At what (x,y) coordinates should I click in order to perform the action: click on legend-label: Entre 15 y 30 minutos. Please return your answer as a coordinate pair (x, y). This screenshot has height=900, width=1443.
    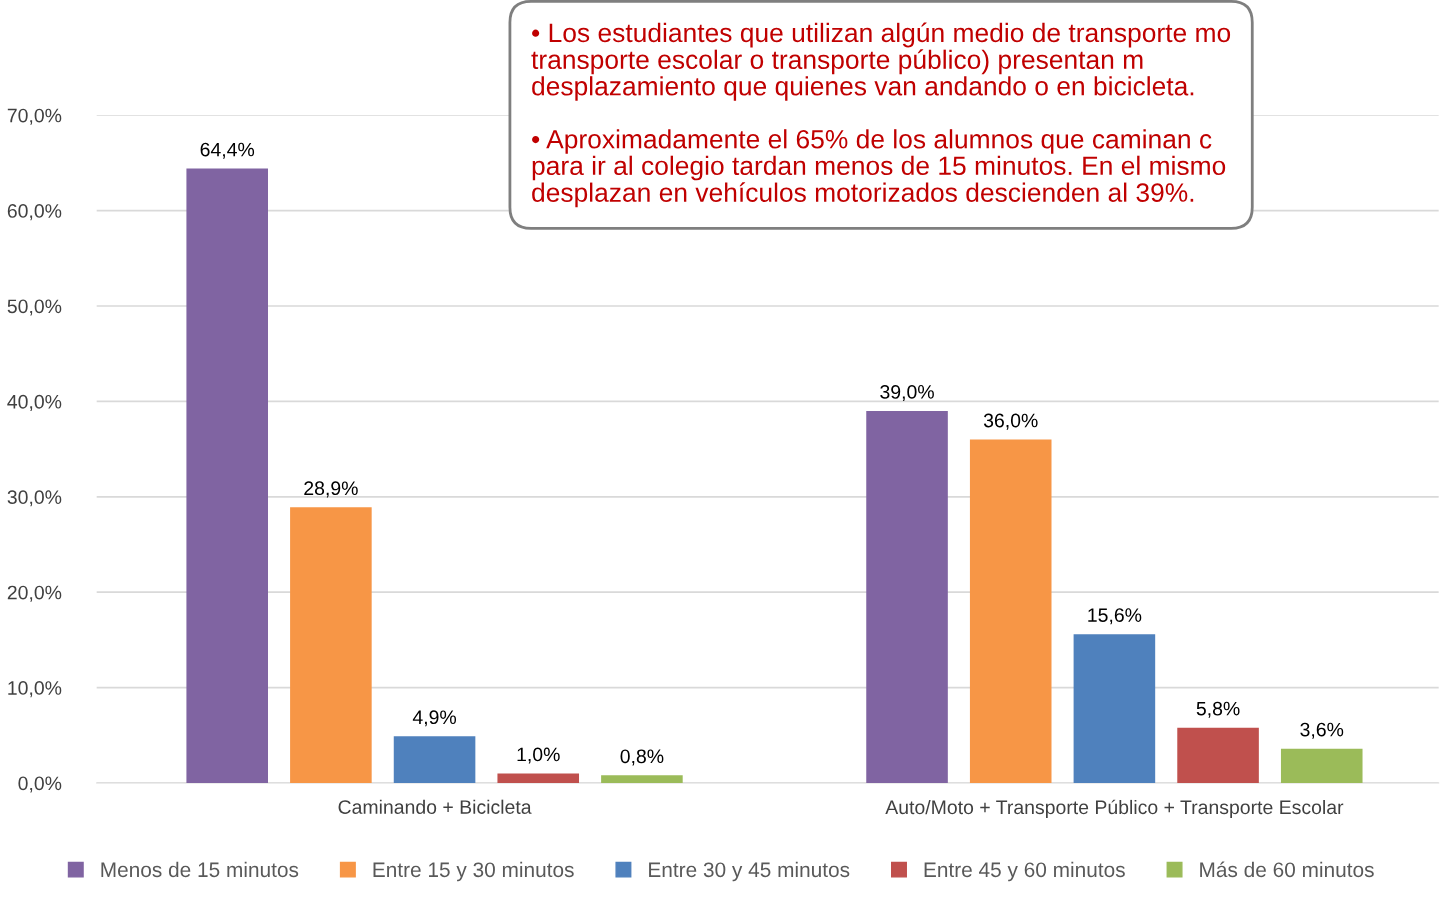
    Looking at the image, I should click on (473, 871).